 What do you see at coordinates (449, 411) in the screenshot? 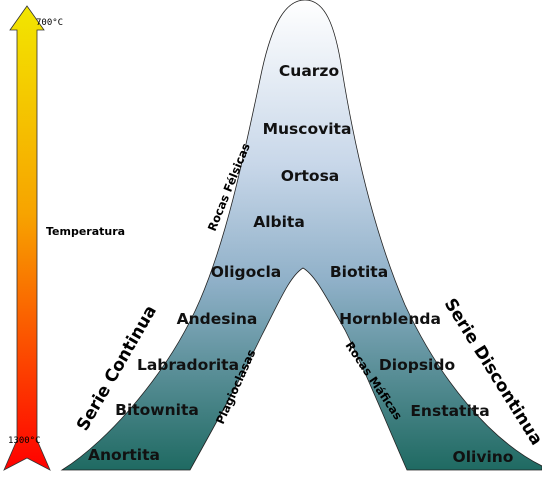
I see `mineral-enstatita: Enstatita` at bounding box center [449, 411].